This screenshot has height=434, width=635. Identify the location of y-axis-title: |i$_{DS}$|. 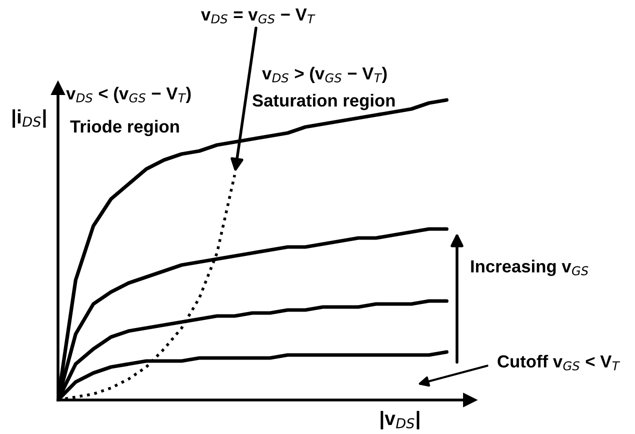
(29, 118).